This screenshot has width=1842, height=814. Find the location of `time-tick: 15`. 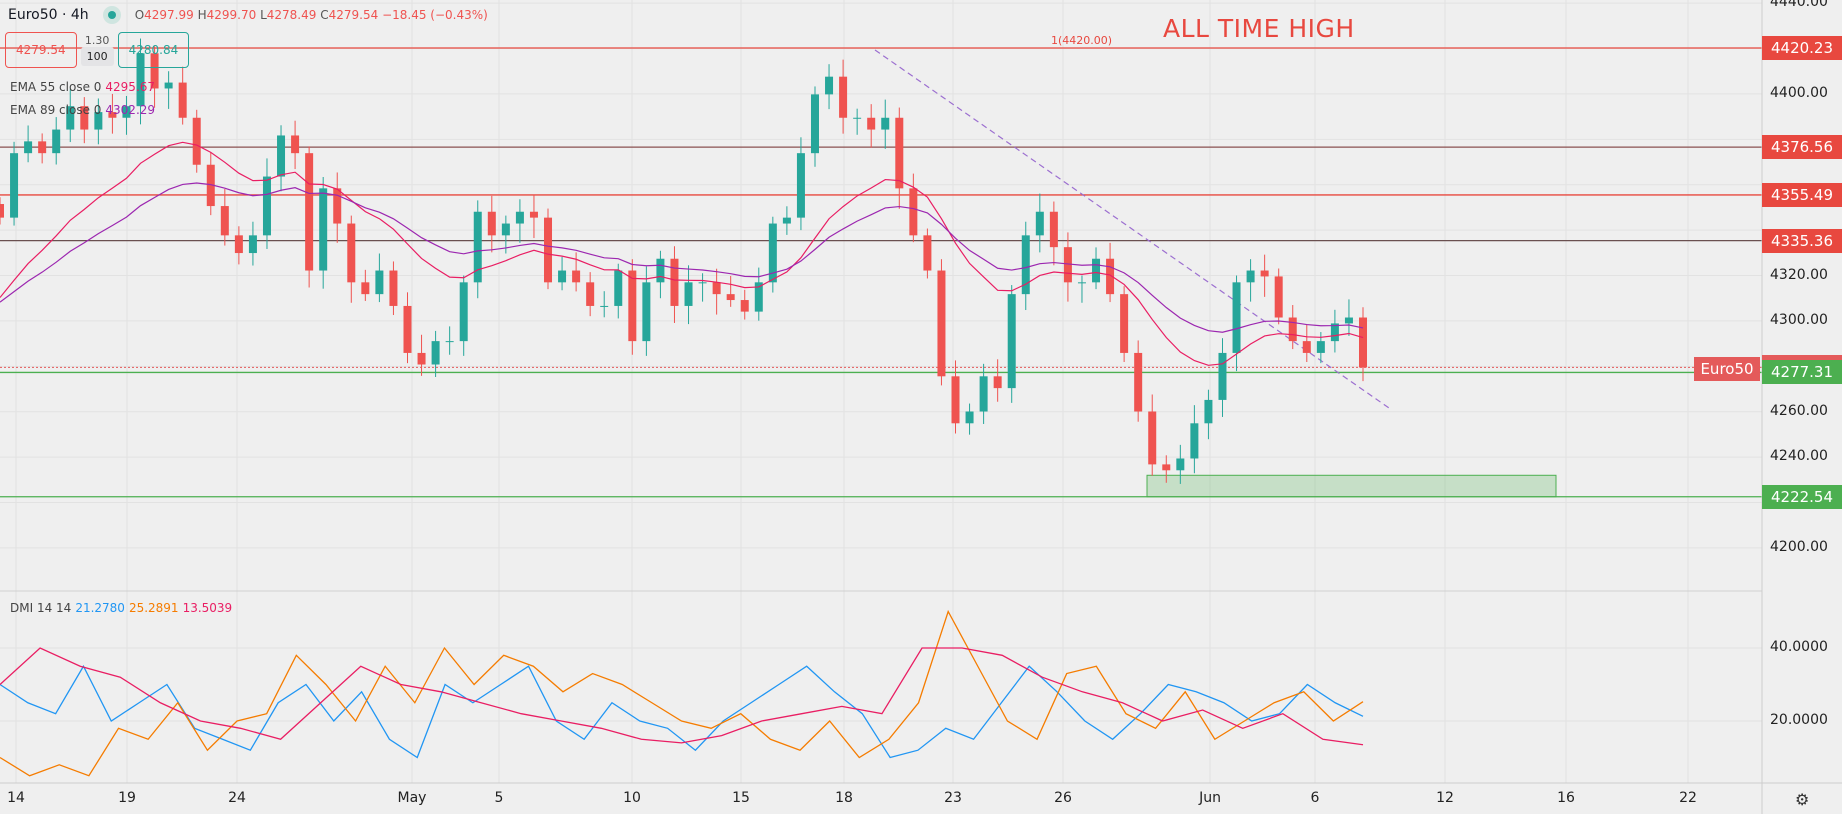

time-tick: 15 is located at coordinates (741, 798).